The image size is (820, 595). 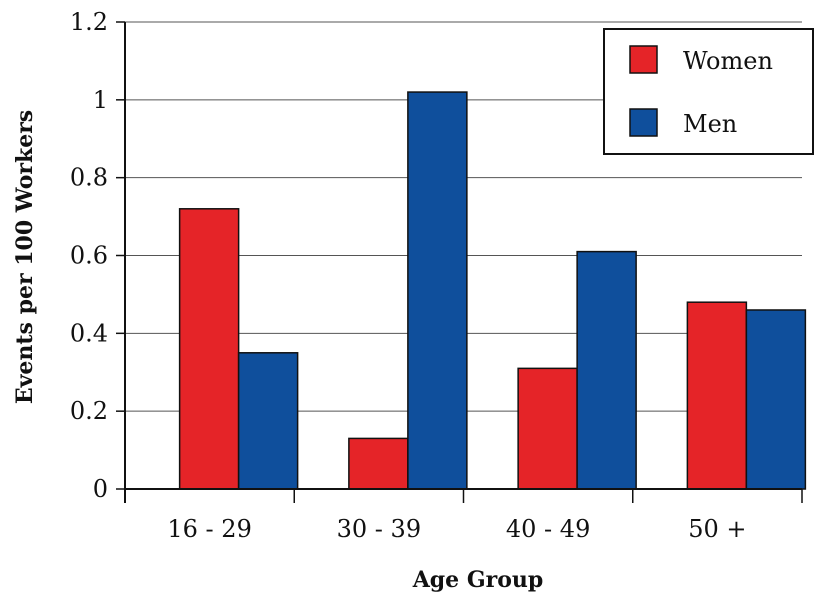 I want to click on y-axis-title: Events per 100 Workers, so click(x=25, y=257).